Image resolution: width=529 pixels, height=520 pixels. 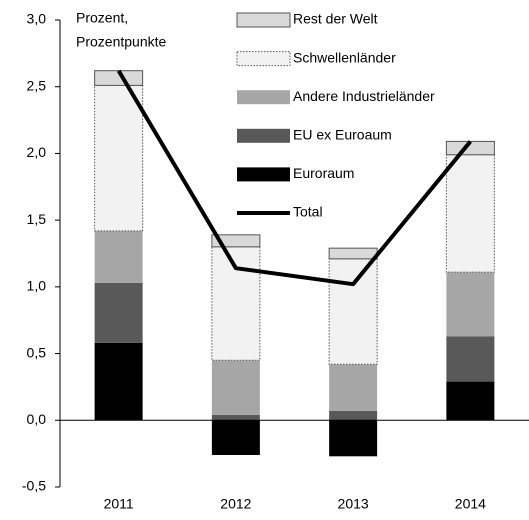 I want to click on legend-label: EU ex Euroaum, so click(x=342, y=135).